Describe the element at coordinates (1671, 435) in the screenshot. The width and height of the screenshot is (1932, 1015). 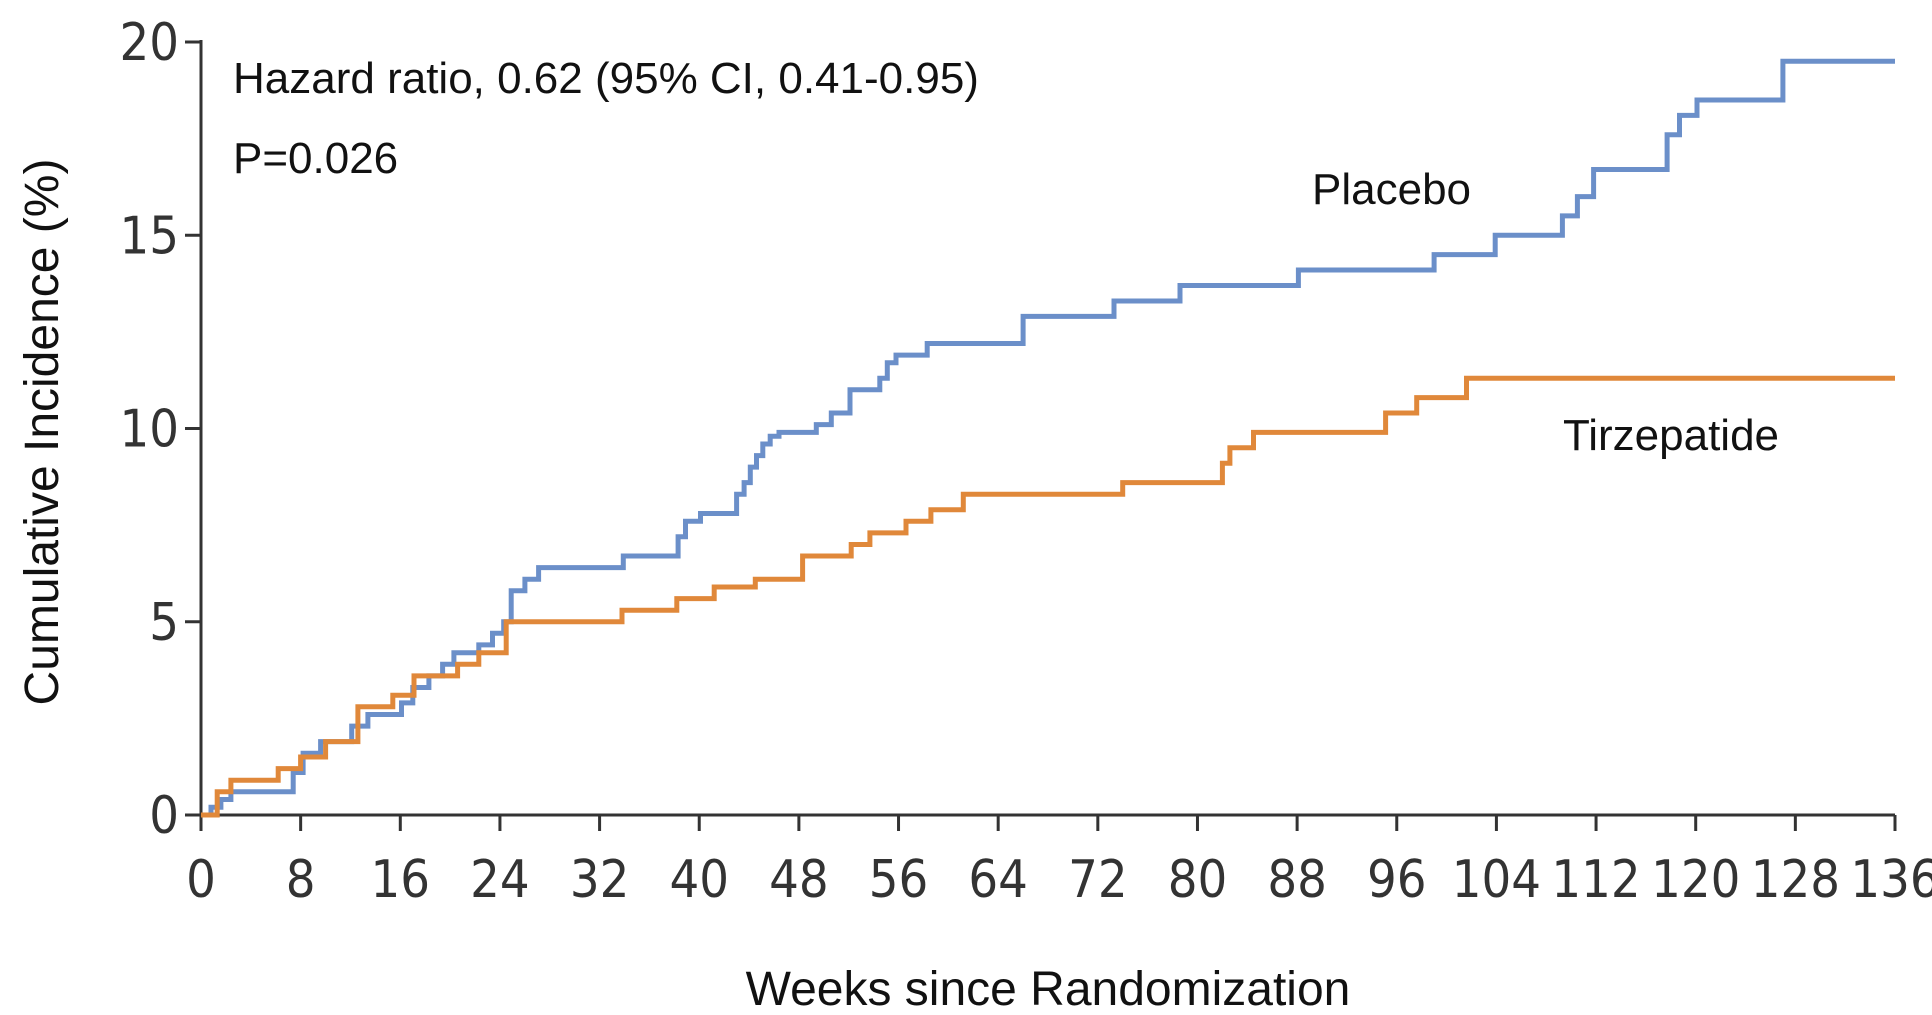
I see `tirzepatide-label: Tirzepatide` at that location.